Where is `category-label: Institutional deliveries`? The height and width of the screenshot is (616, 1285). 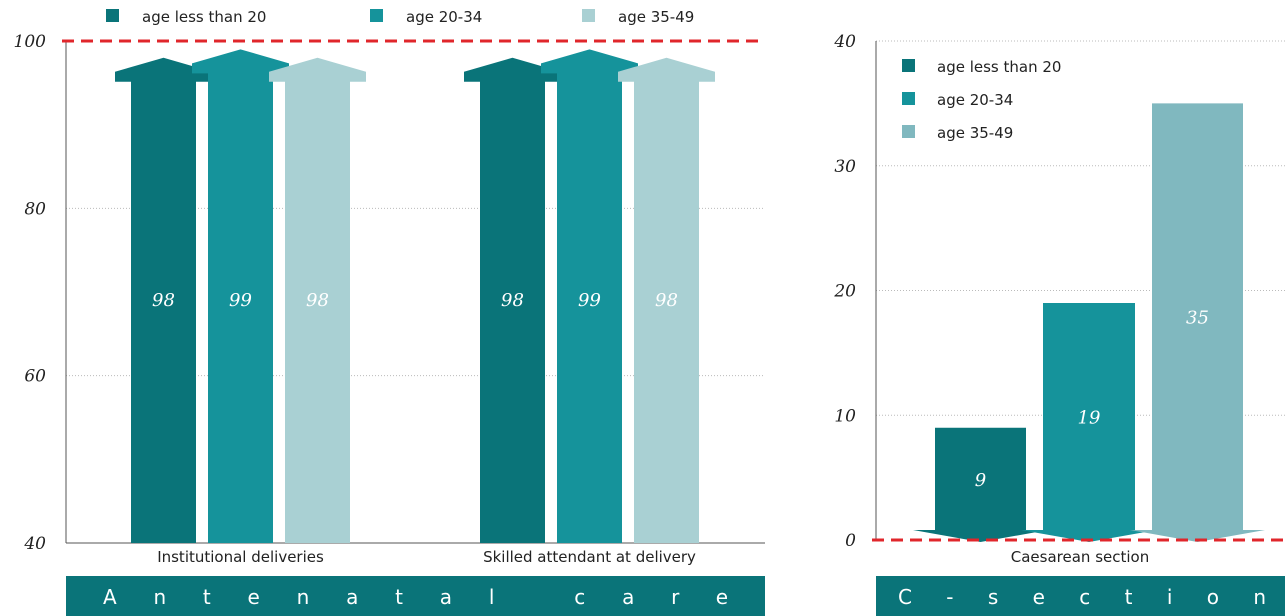
category-label: Institutional deliveries is located at coordinates (240, 557).